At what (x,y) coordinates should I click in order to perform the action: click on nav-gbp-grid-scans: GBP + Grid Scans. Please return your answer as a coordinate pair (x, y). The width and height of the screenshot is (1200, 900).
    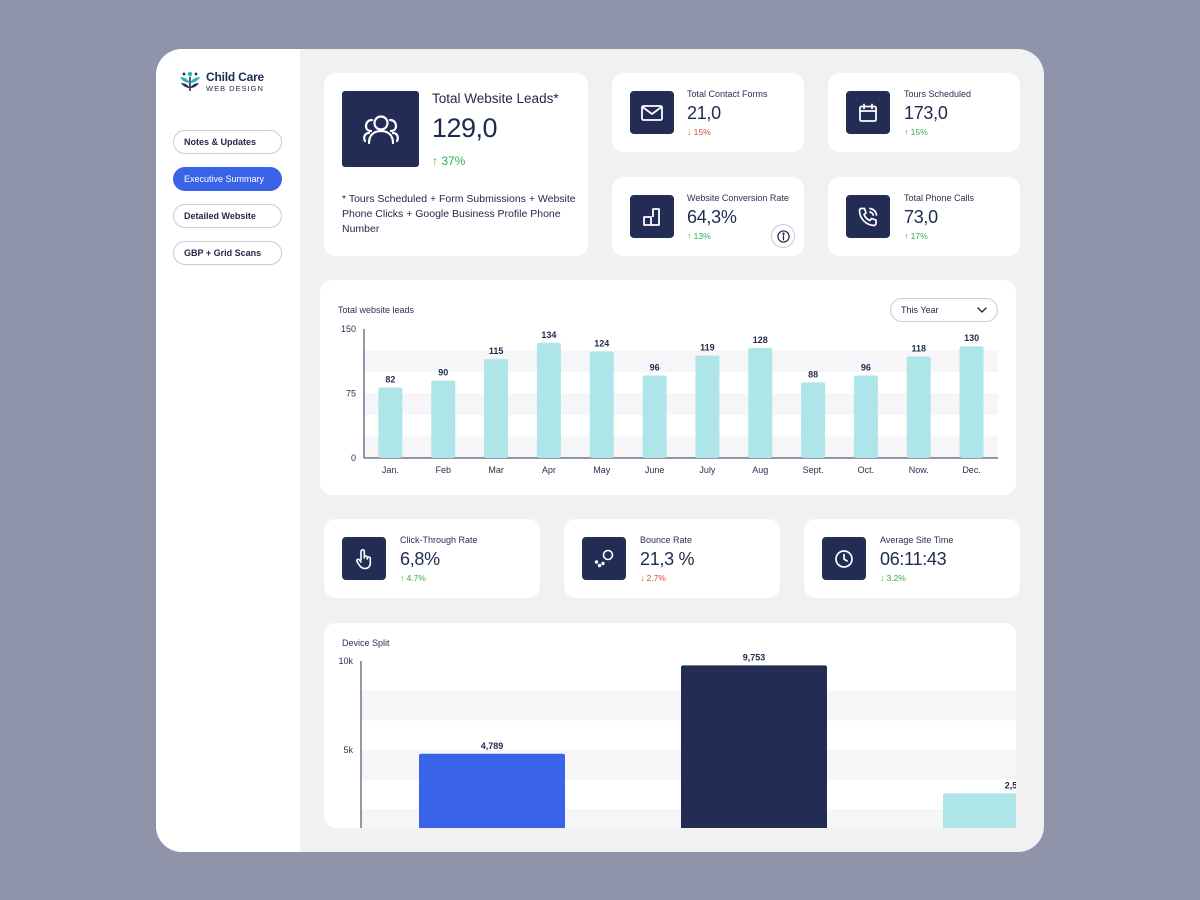
    Looking at the image, I should click on (227, 253).